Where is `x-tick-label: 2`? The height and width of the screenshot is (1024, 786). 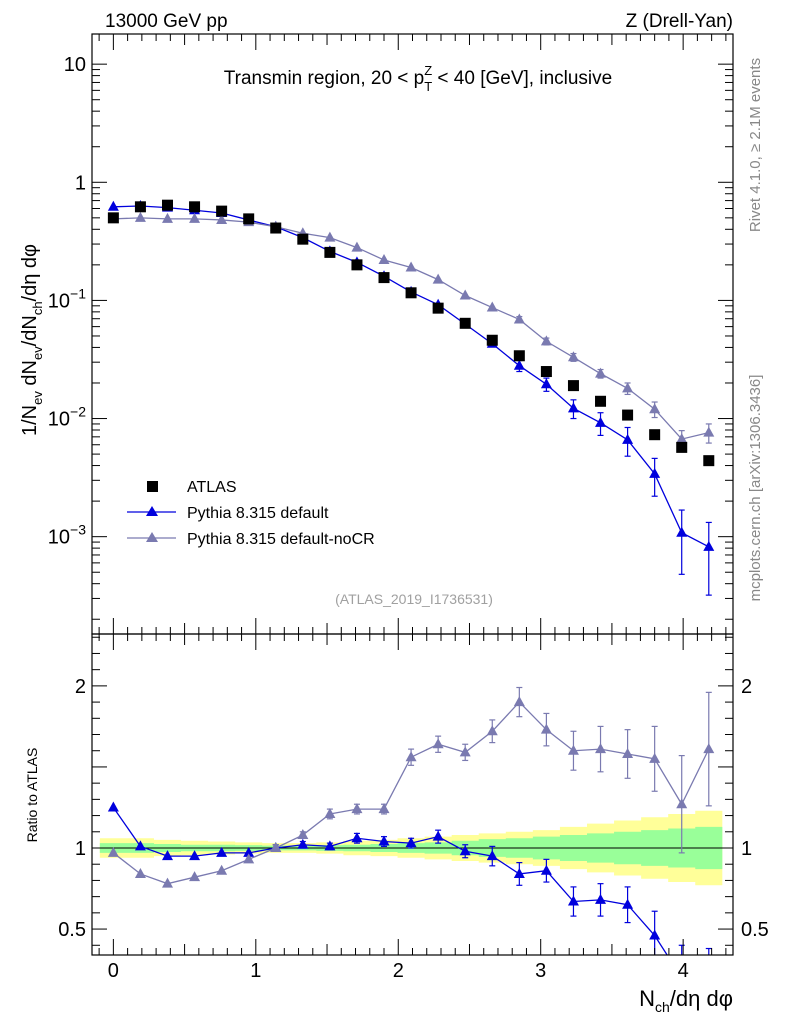 x-tick-label: 2 is located at coordinates (398, 971).